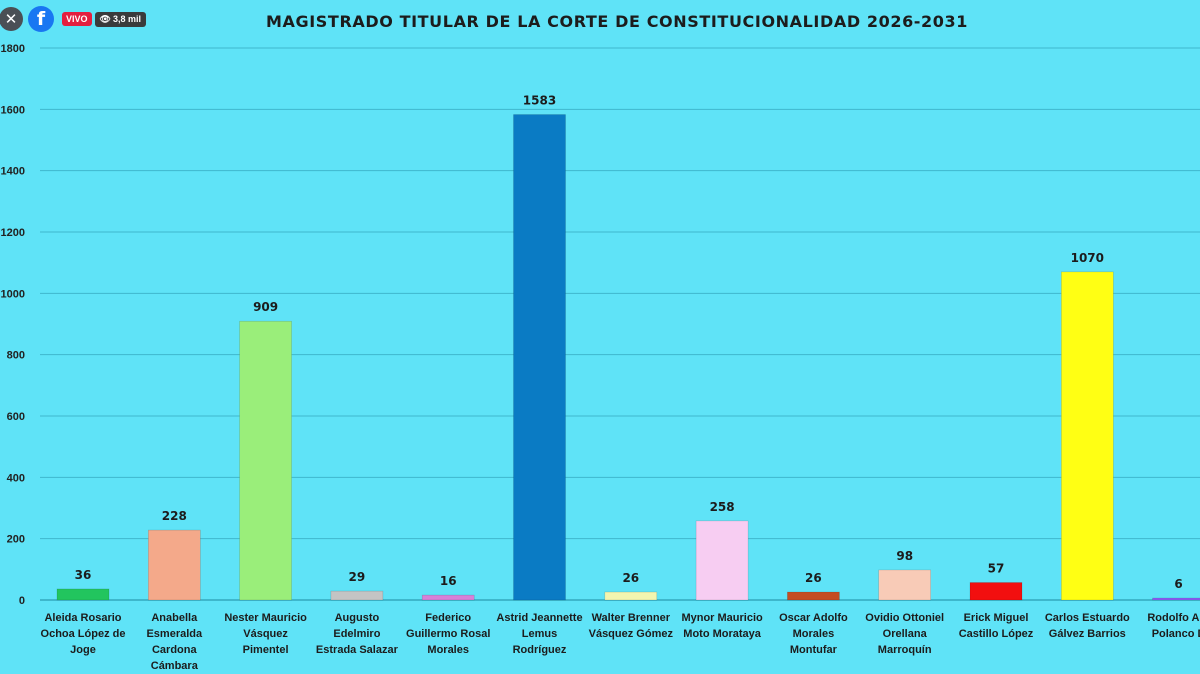  Describe the element at coordinates (539, 101) in the screenshot. I see `data-label: 1583` at that location.